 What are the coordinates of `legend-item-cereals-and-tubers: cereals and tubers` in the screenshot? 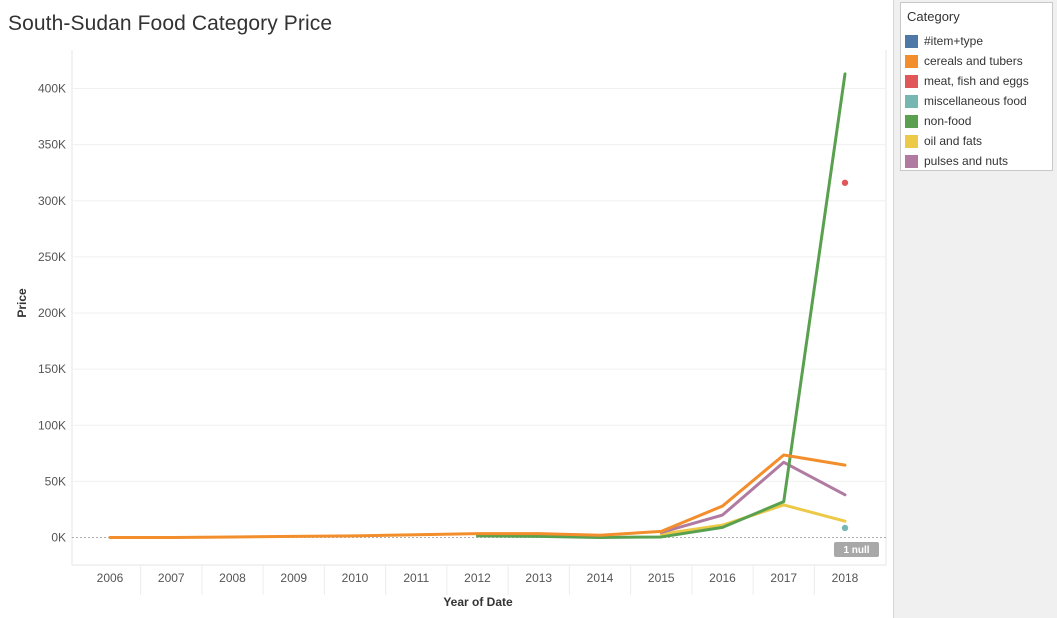 It's located at (978, 61).